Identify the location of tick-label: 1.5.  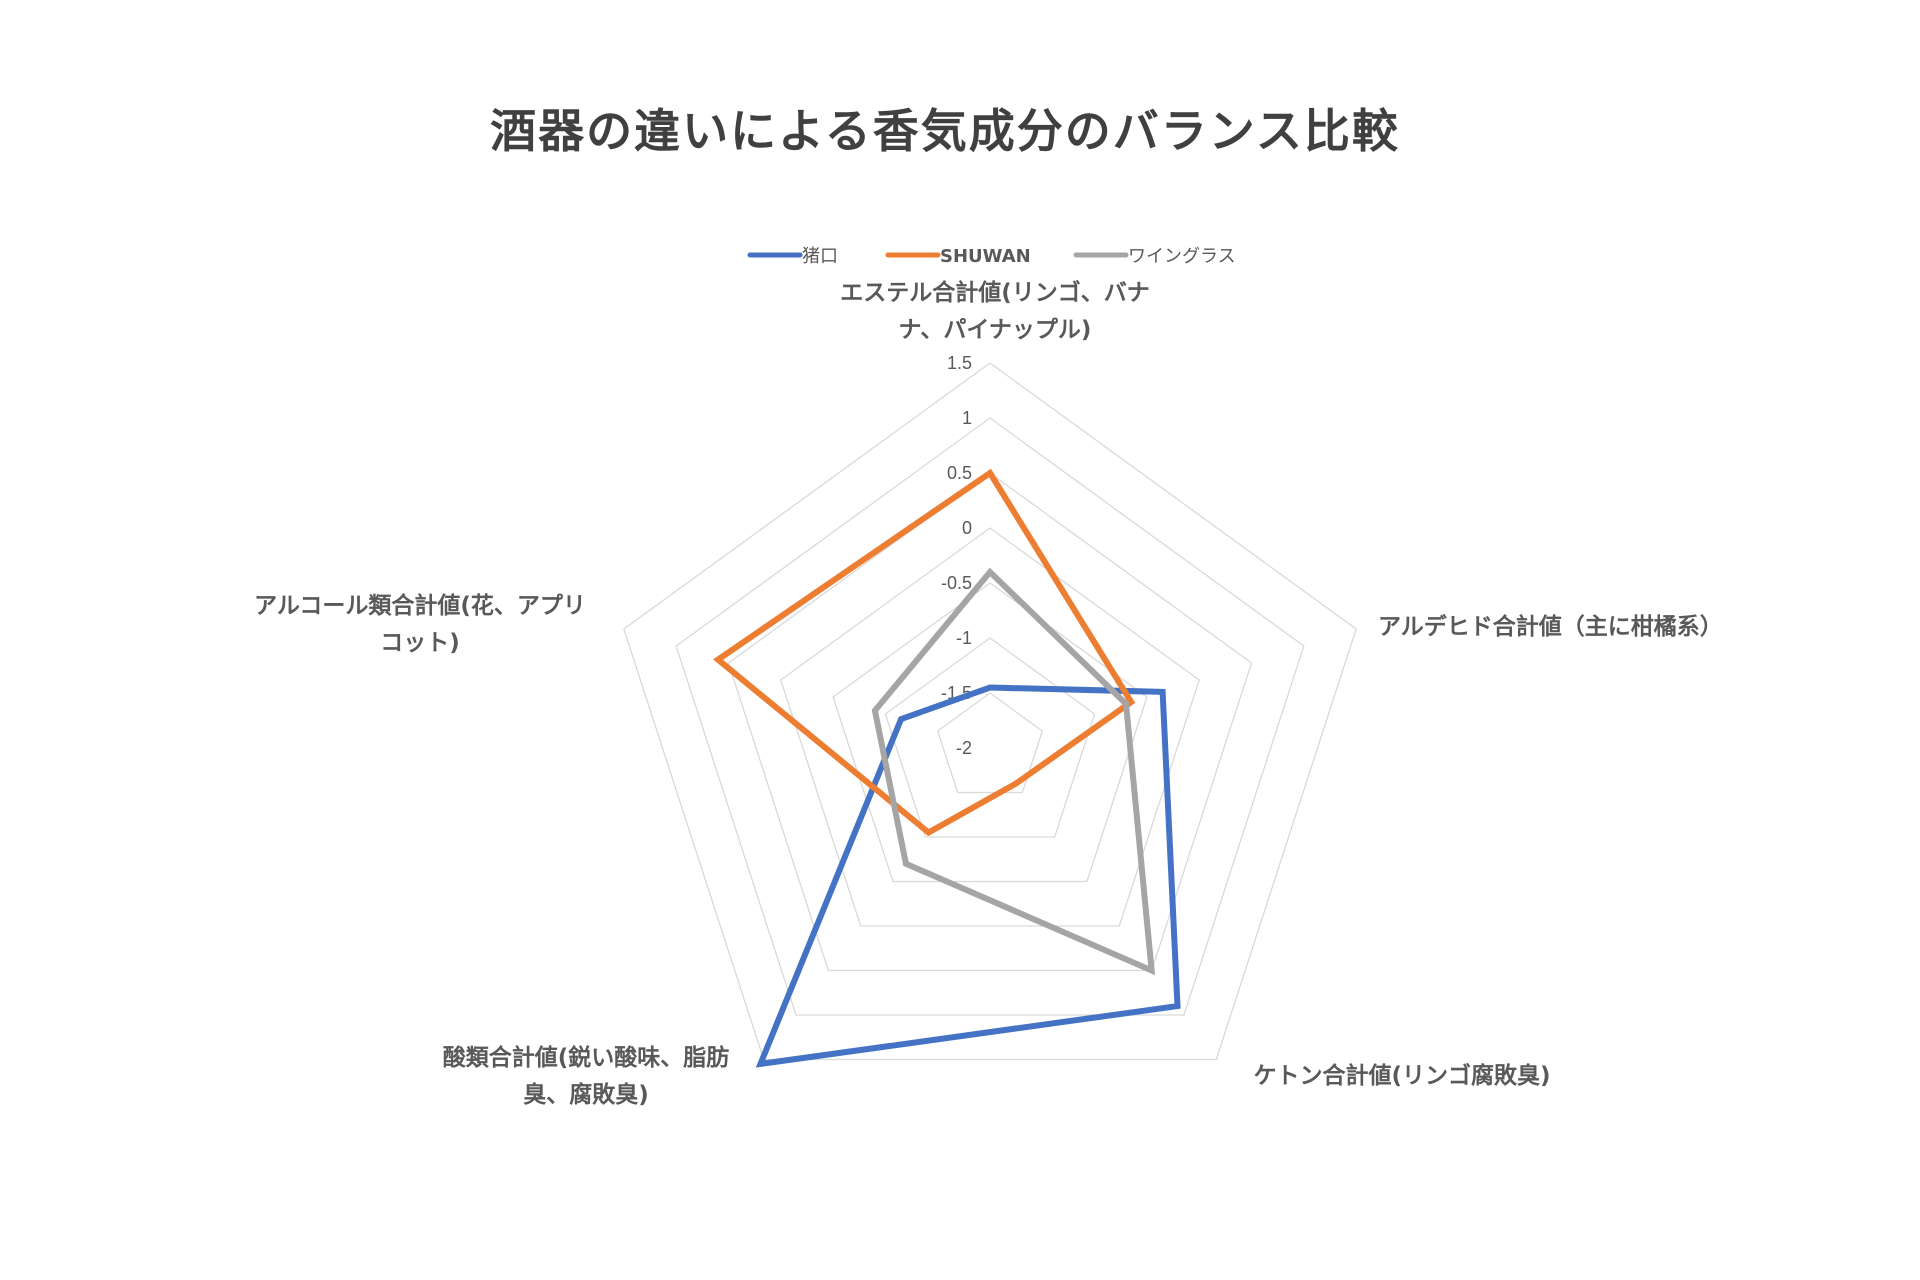
(959, 363).